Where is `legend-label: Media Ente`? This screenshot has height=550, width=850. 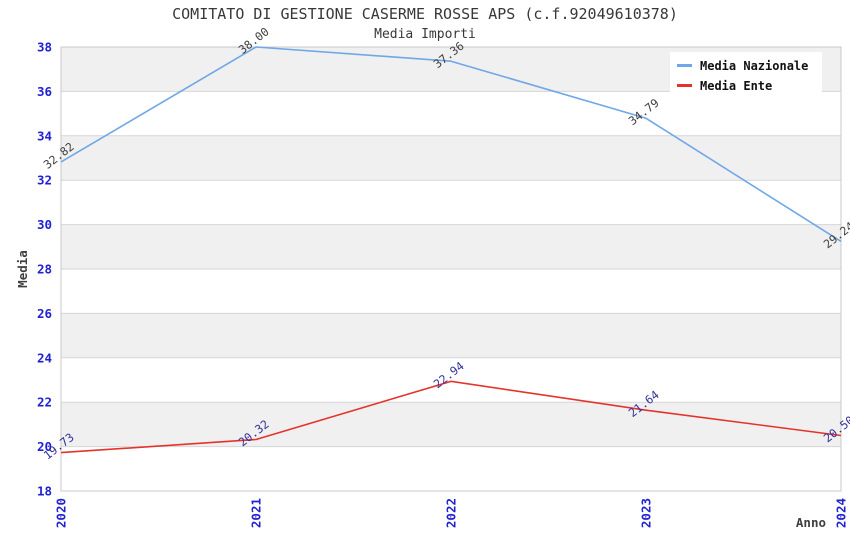 legend-label: Media Ente is located at coordinates (736, 85).